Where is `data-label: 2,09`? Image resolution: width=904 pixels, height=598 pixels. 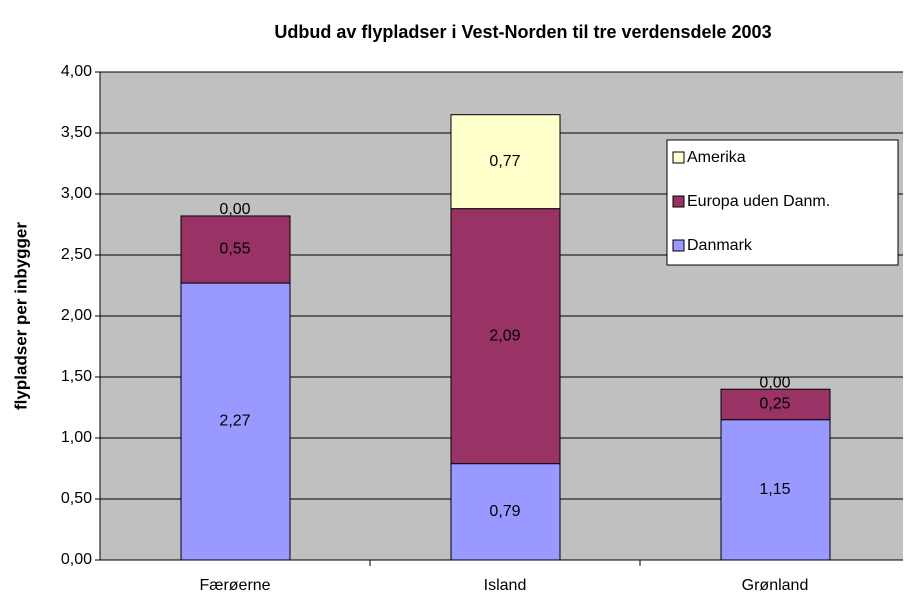 data-label: 2,09 is located at coordinates (504, 335).